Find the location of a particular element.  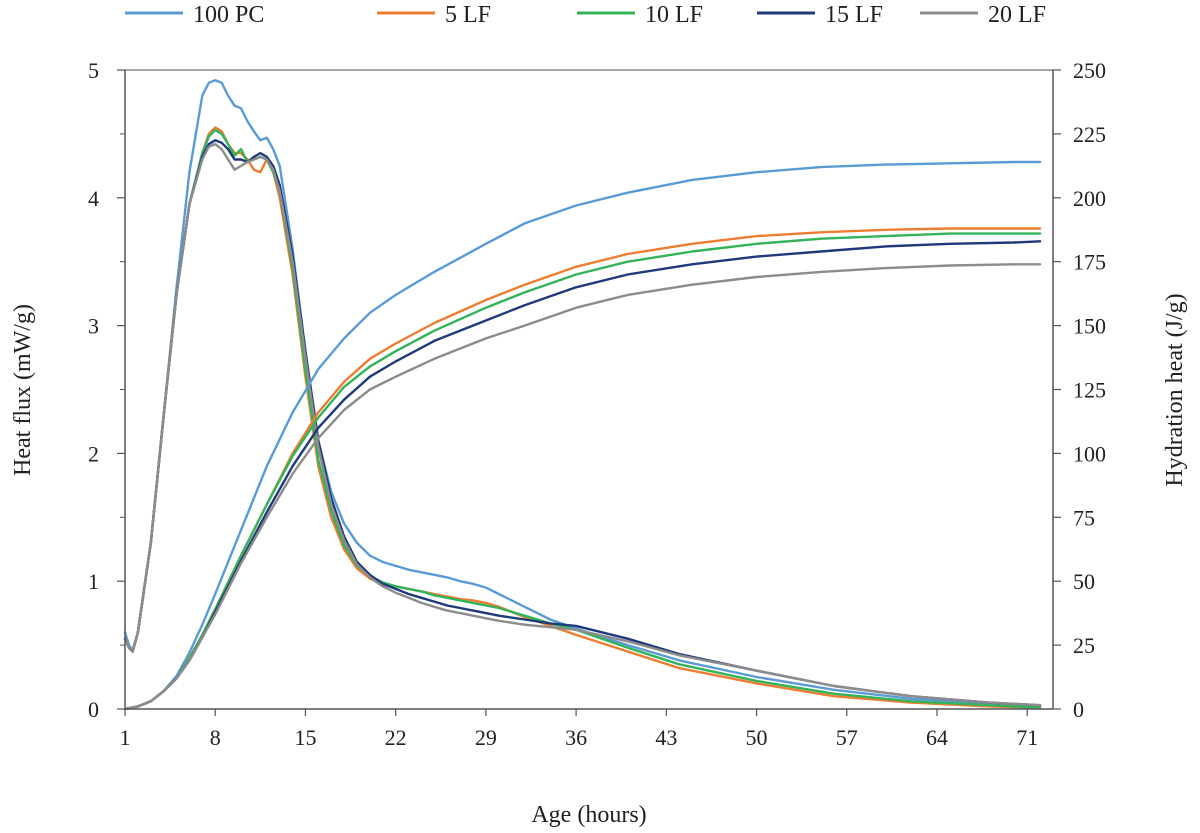

x-tick-label: 43 is located at coordinates (666, 737).